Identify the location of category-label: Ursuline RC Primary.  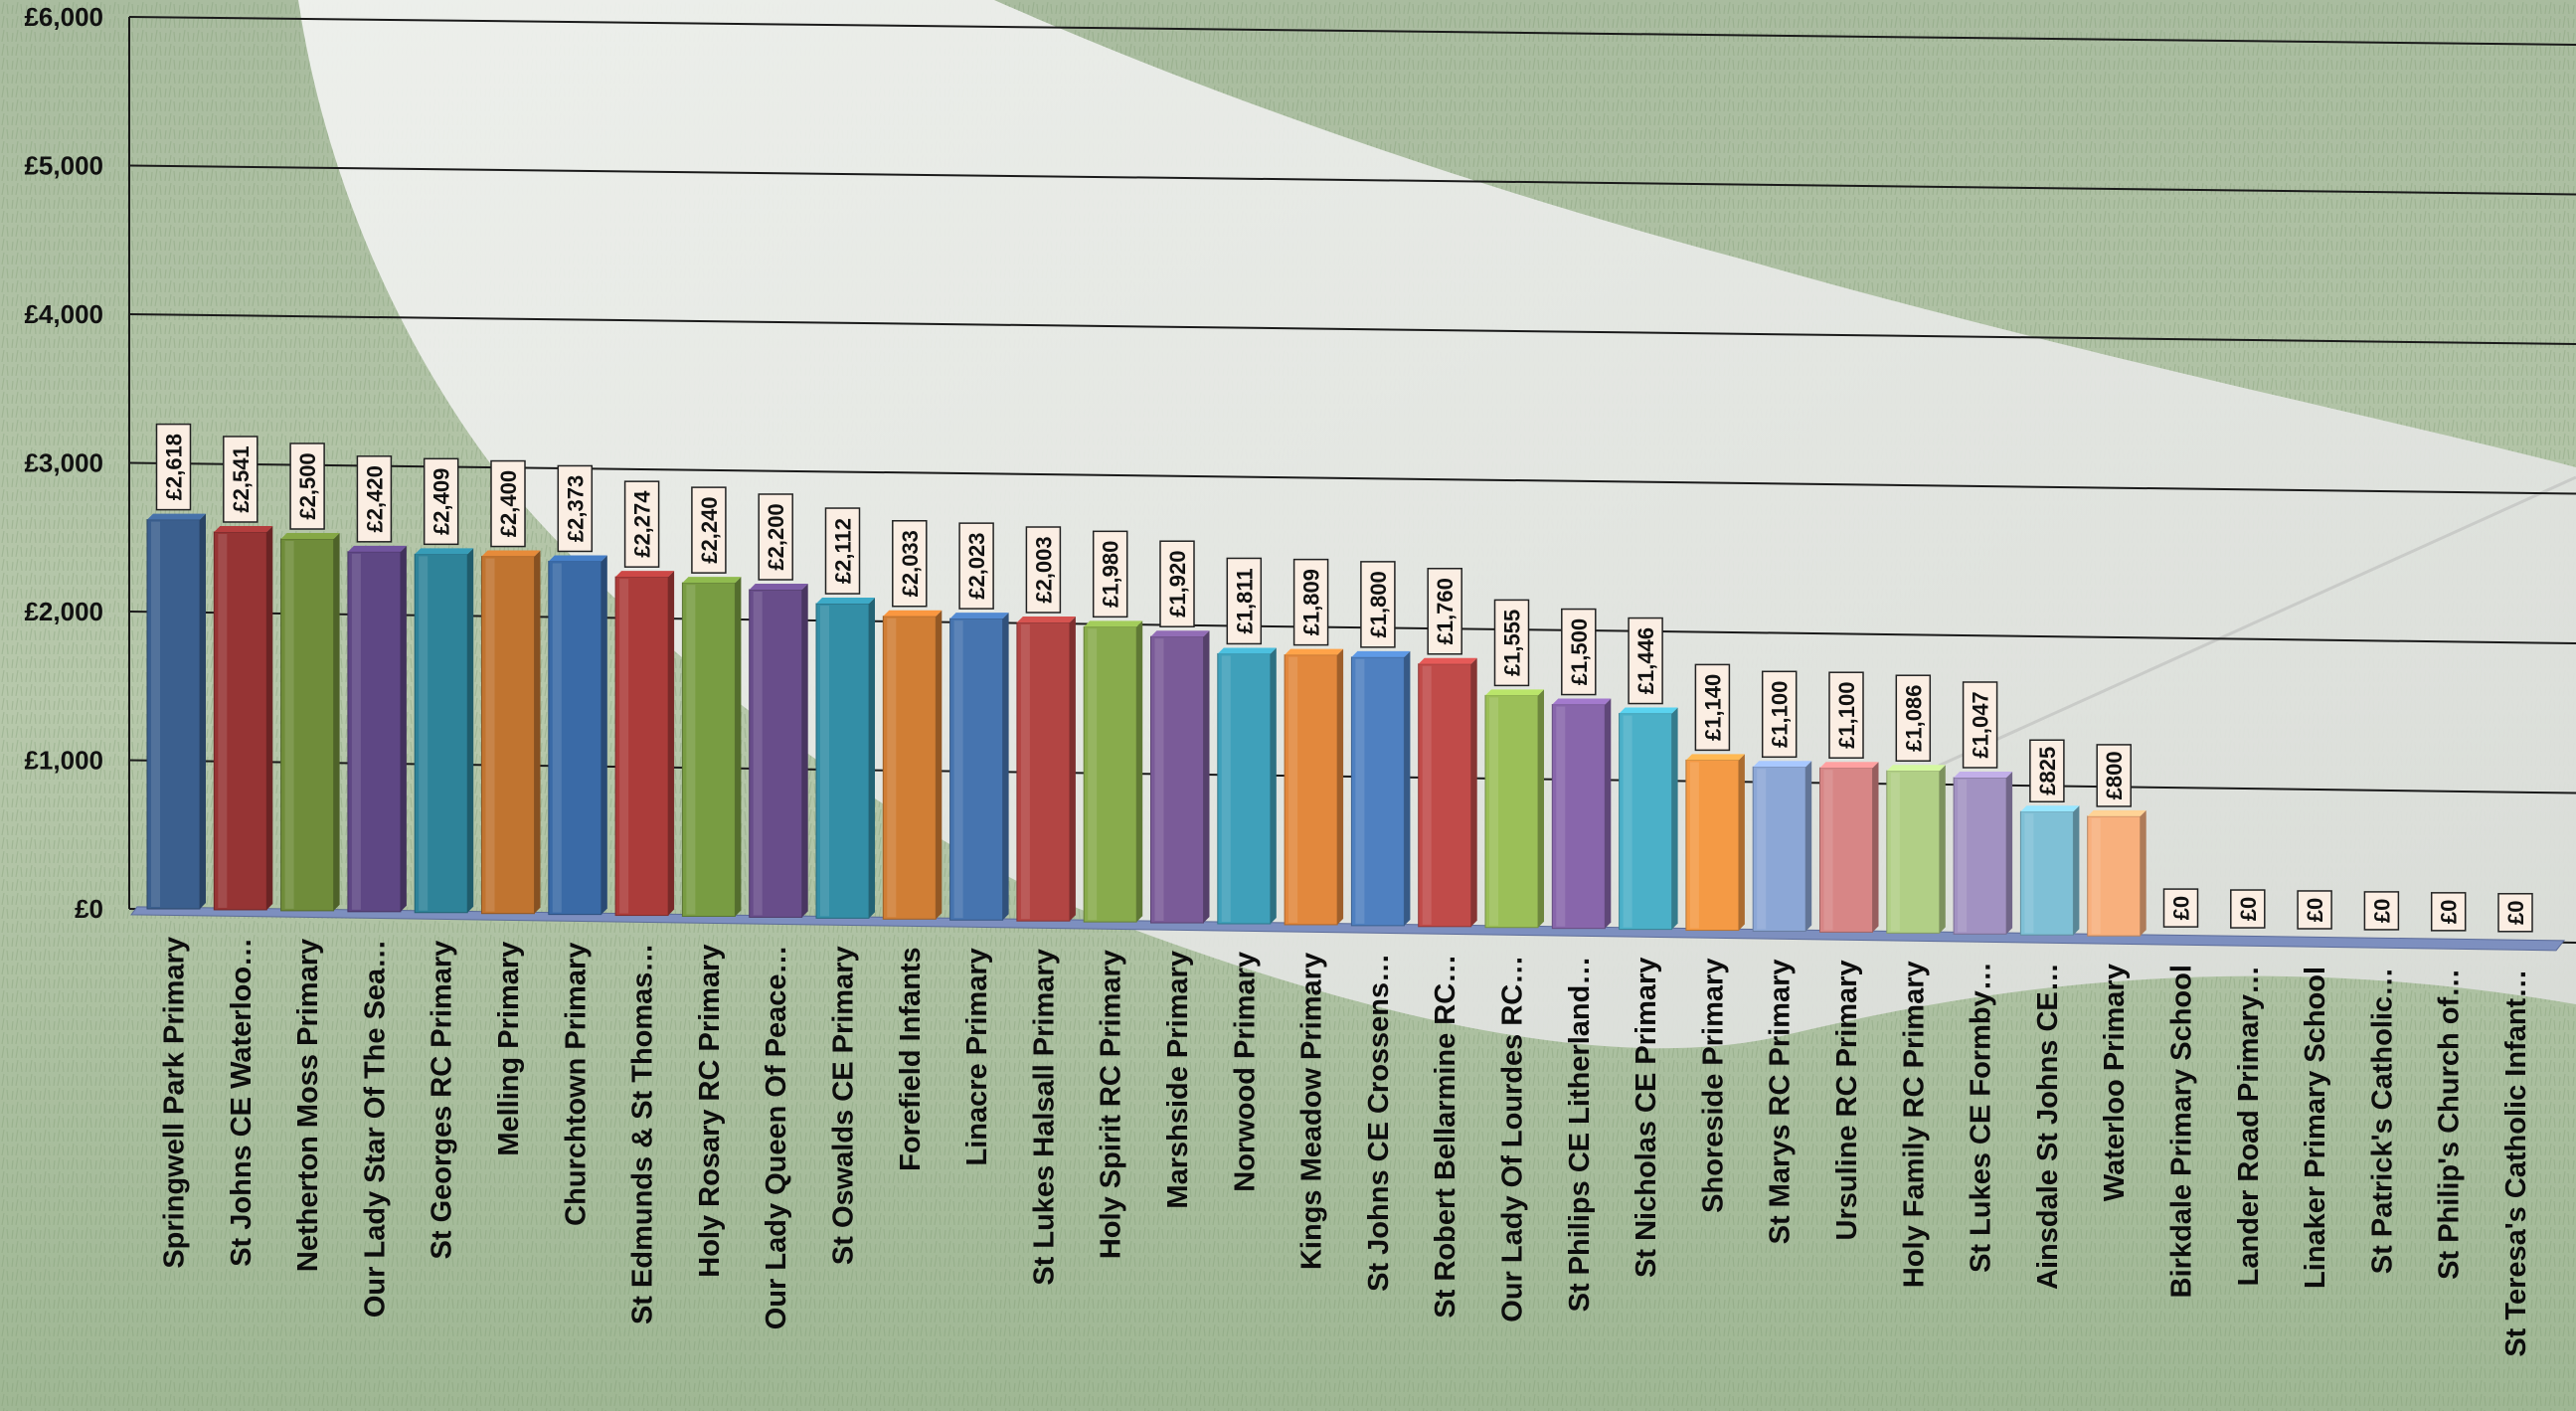
(1847, 1100).